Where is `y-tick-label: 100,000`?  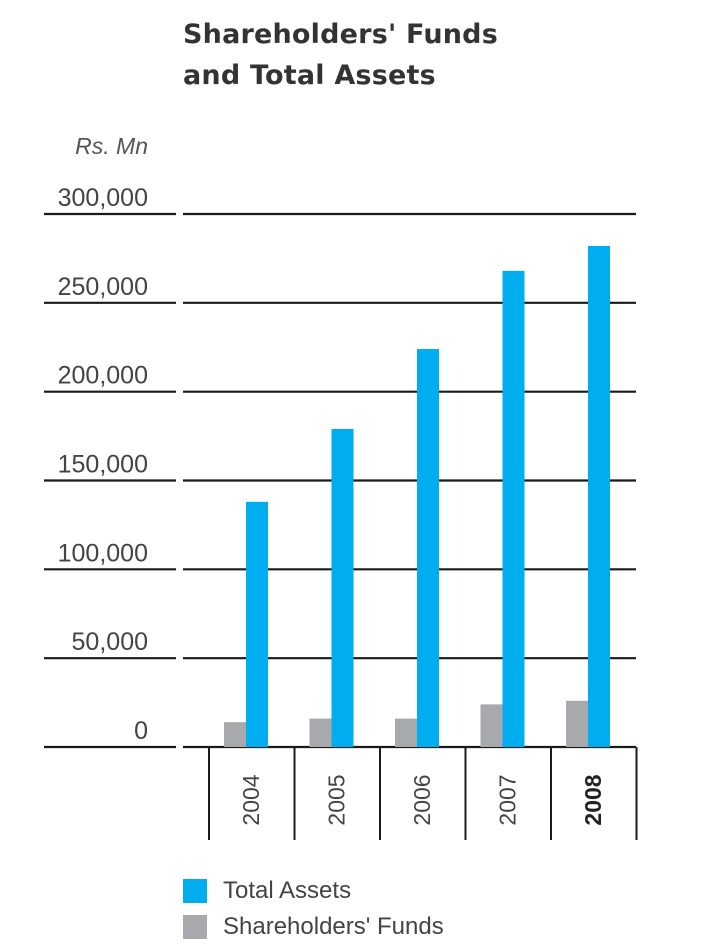 y-tick-label: 100,000 is located at coordinates (103, 553).